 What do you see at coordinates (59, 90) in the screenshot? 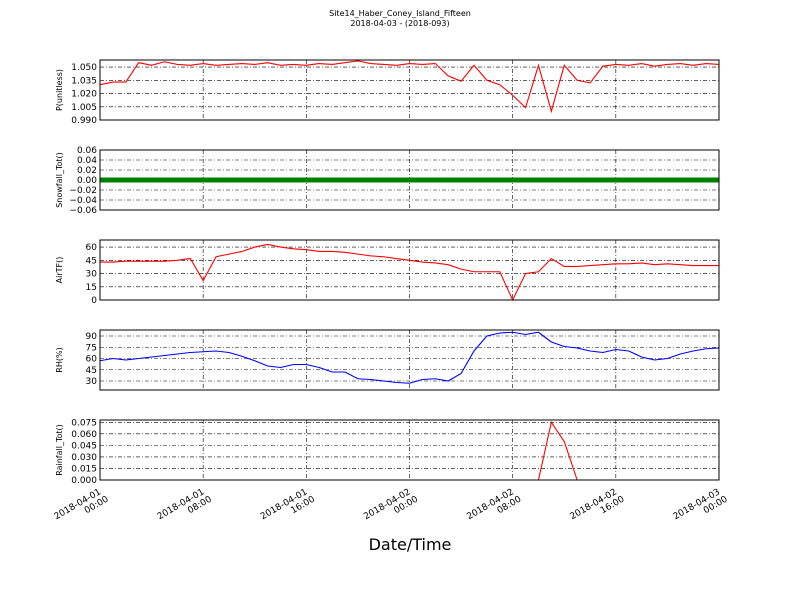
I see `y-axis-label: P(unitless)` at bounding box center [59, 90].